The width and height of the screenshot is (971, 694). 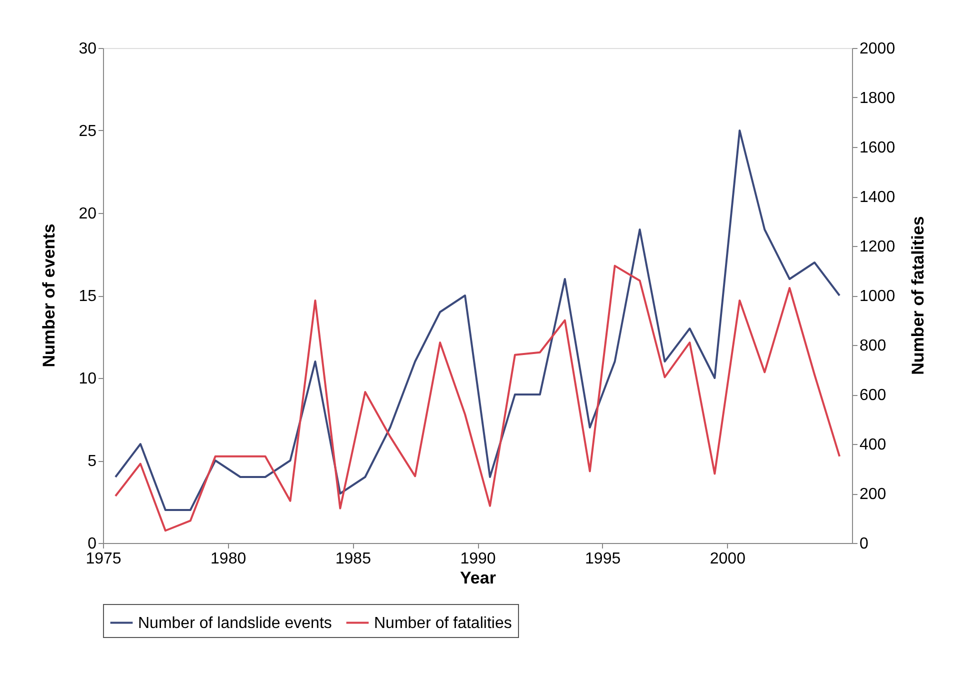 I want to click on y-axis-title: Number of events, so click(x=49, y=296).